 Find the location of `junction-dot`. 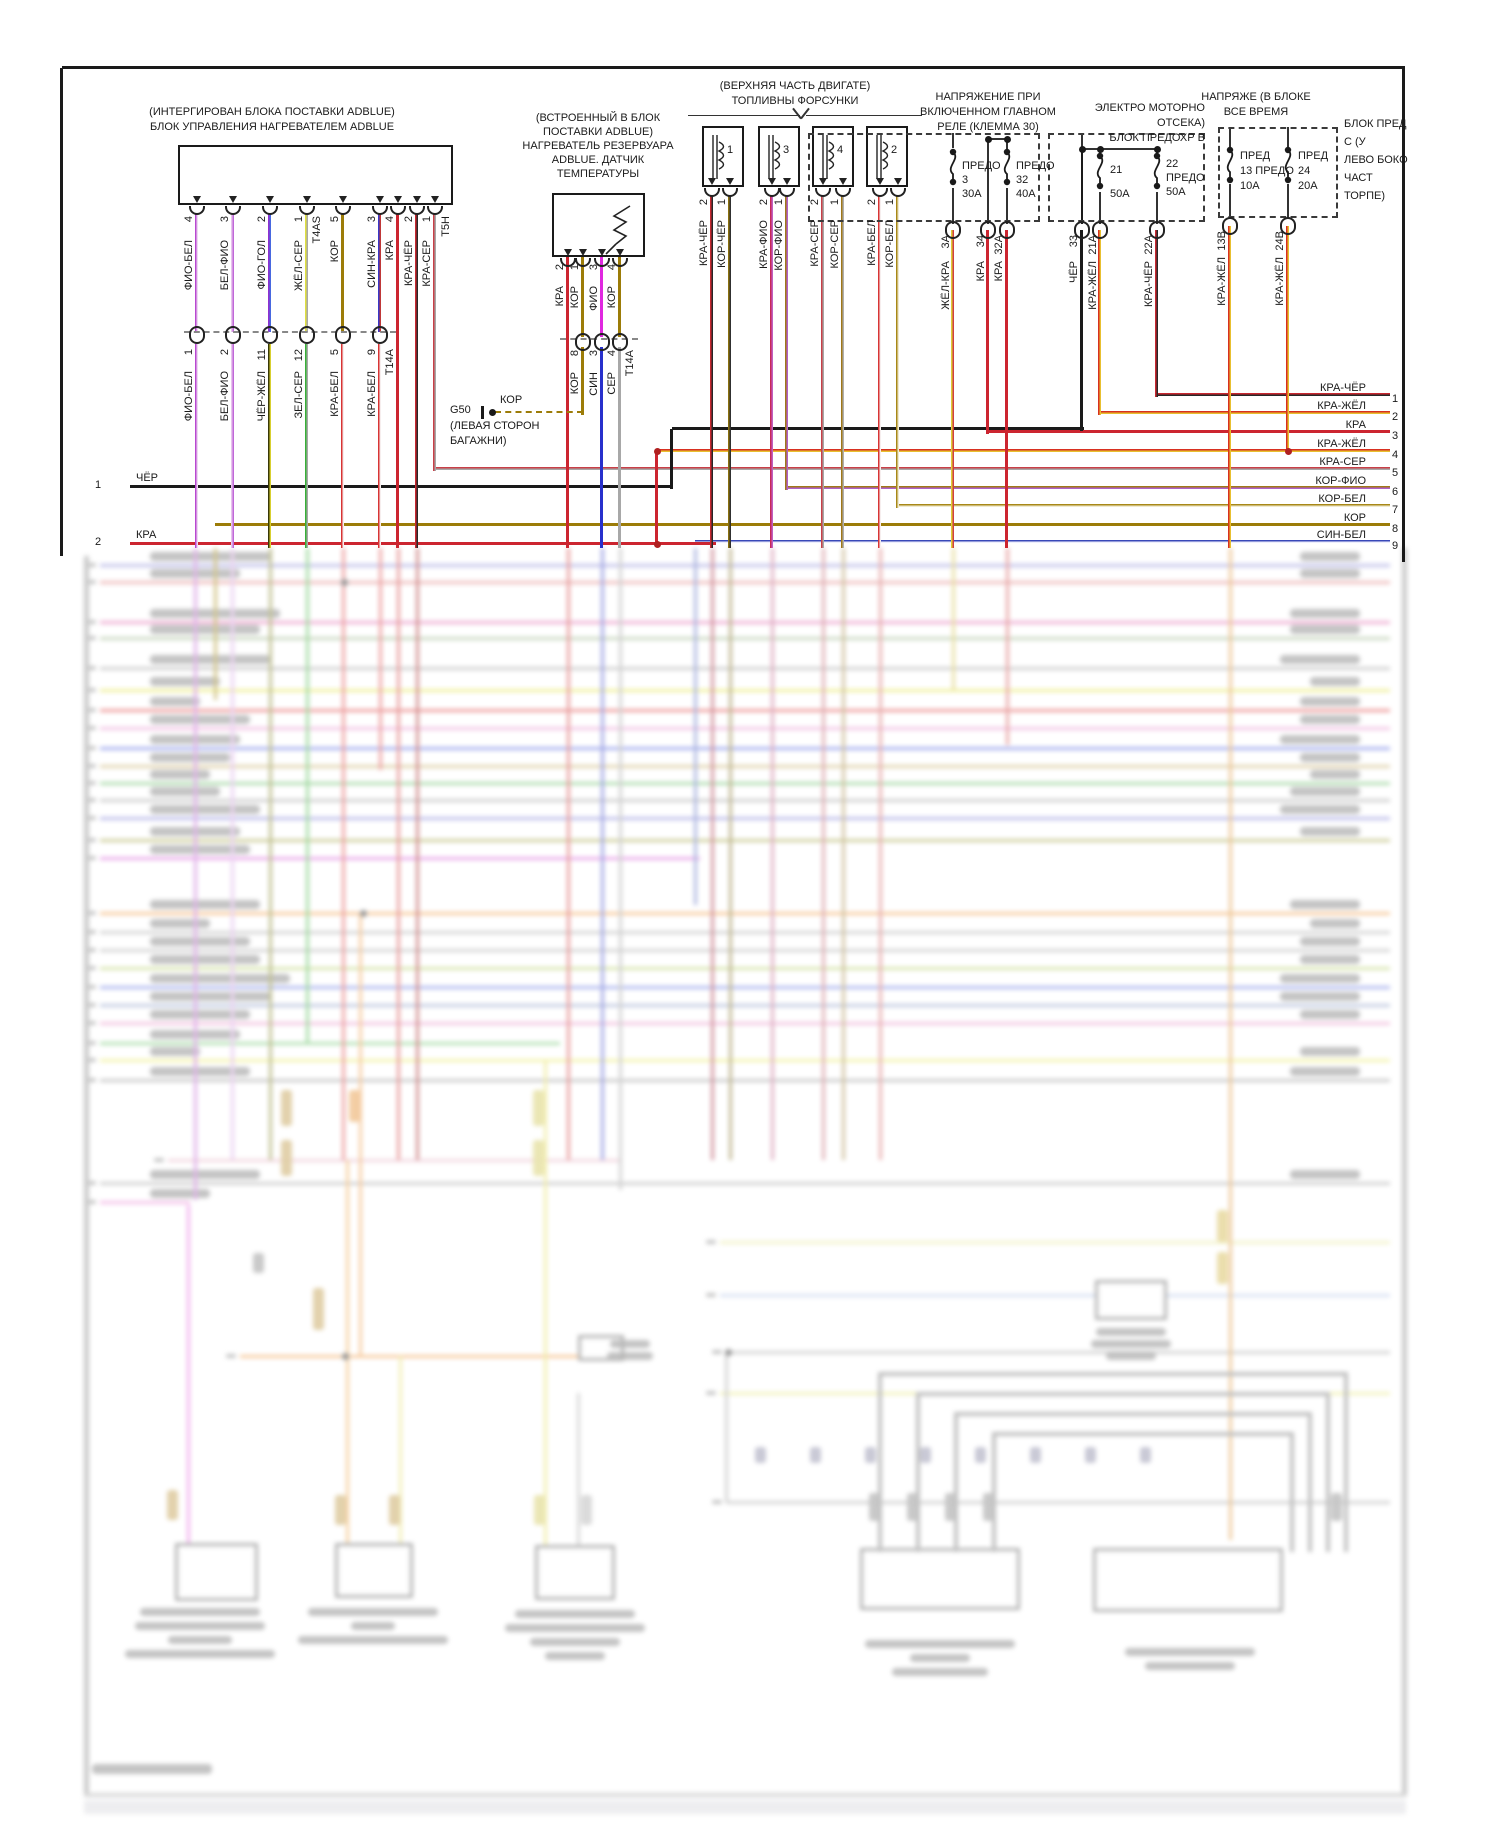

junction-dot is located at coordinates (657, 544).